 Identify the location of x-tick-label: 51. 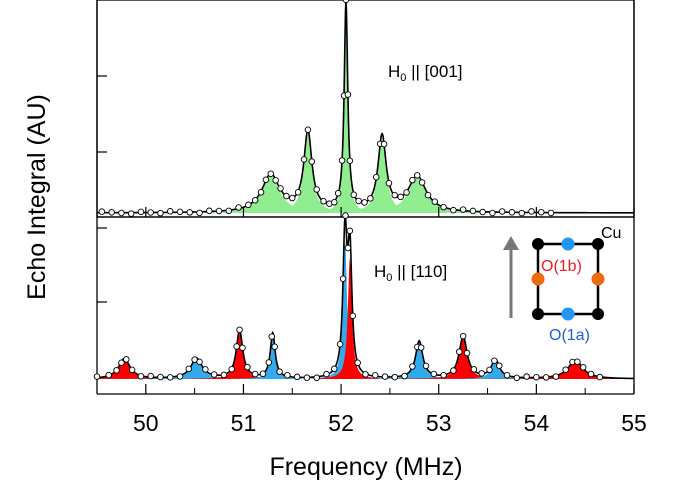
(244, 423).